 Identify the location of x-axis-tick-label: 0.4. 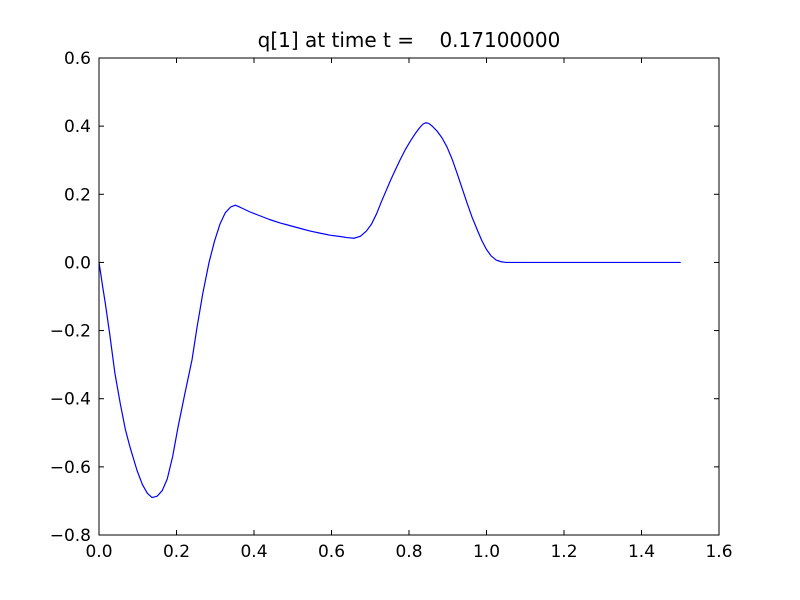
(253, 552).